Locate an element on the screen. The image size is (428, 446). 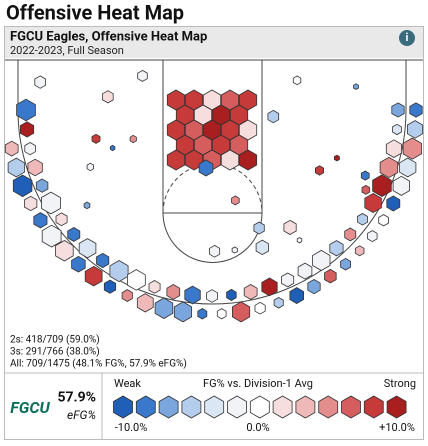
stat-line: All: 709/1475 (48.1% FG%, 57.9% eFG%) is located at coordinates (98, 364).